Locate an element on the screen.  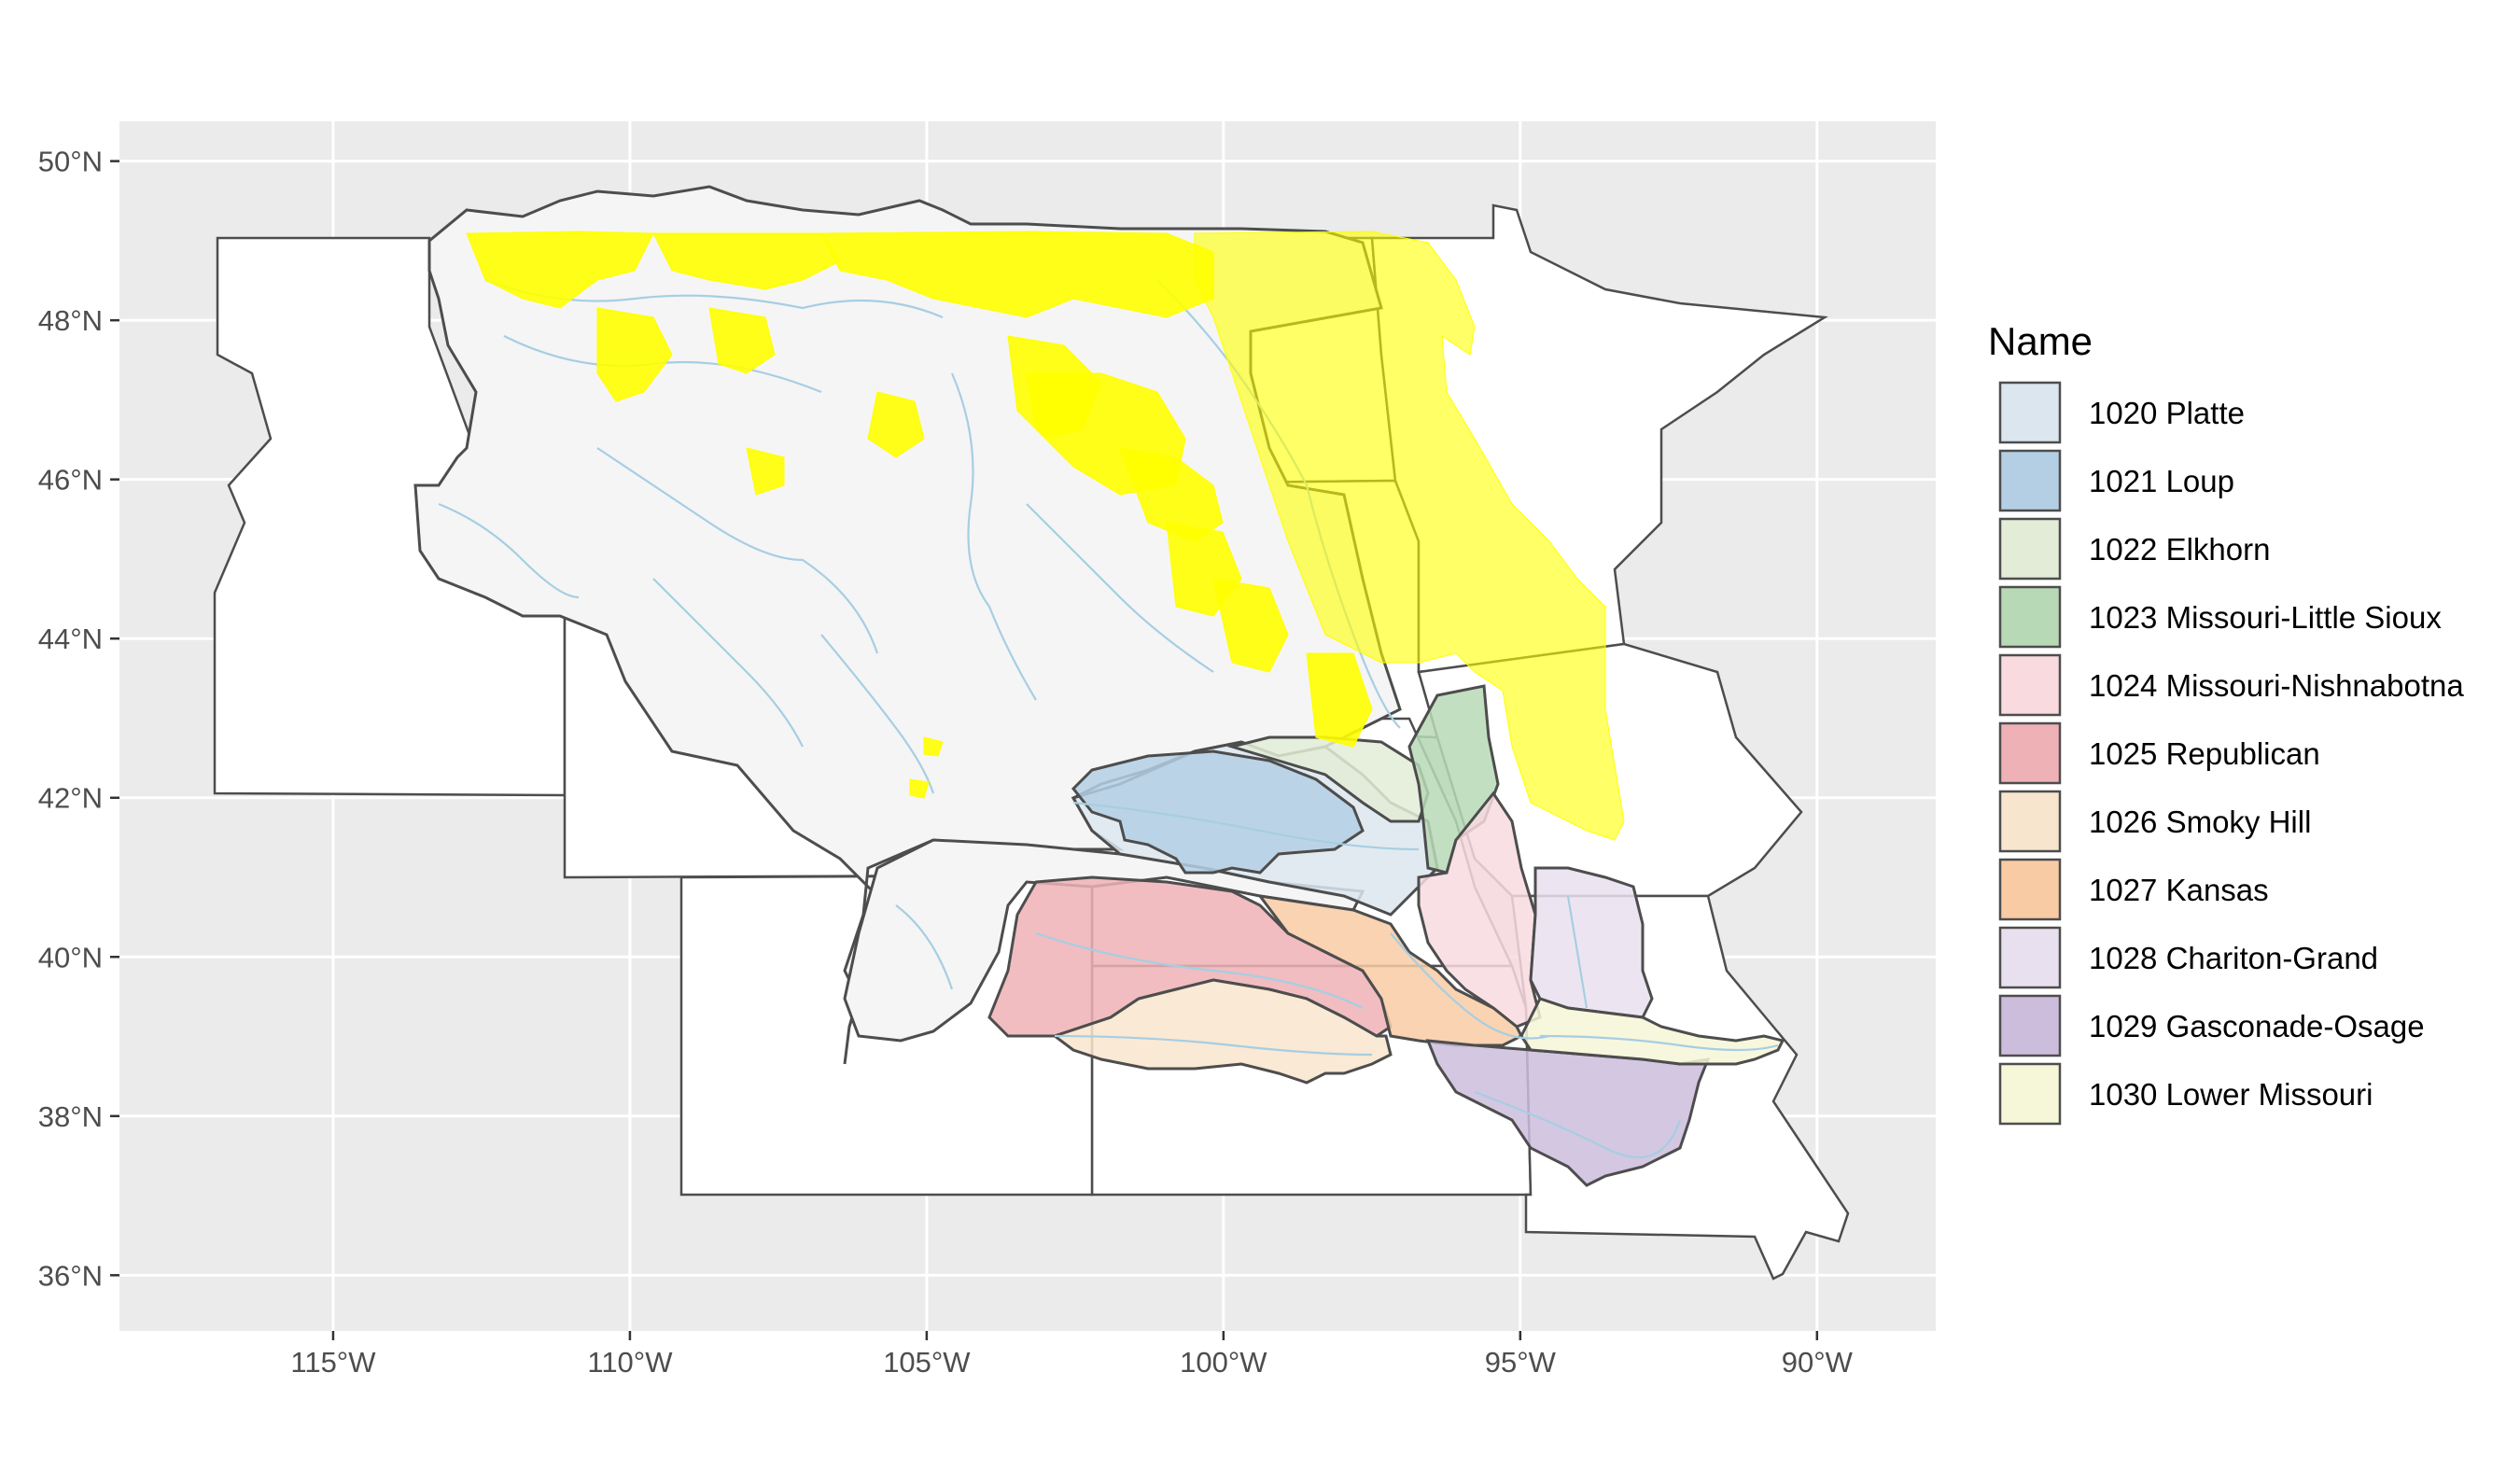
legend-item: 1030 Lower Missouri is located at coordinates (2185, 1094).